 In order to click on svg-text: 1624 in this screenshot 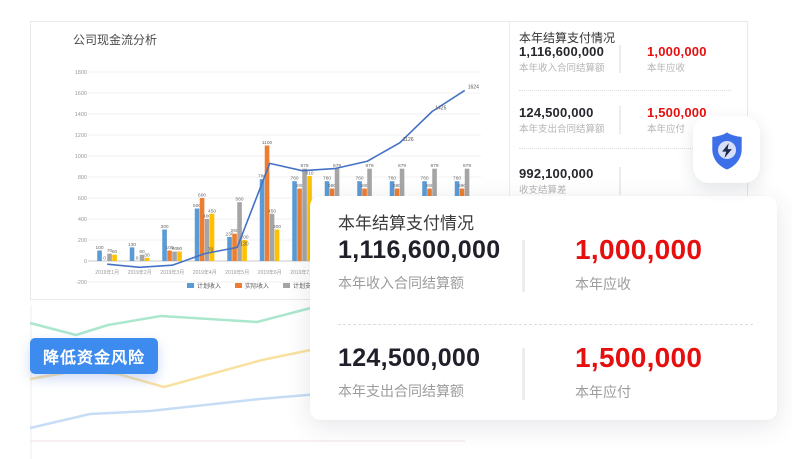, I will do `click(473, 87)`.